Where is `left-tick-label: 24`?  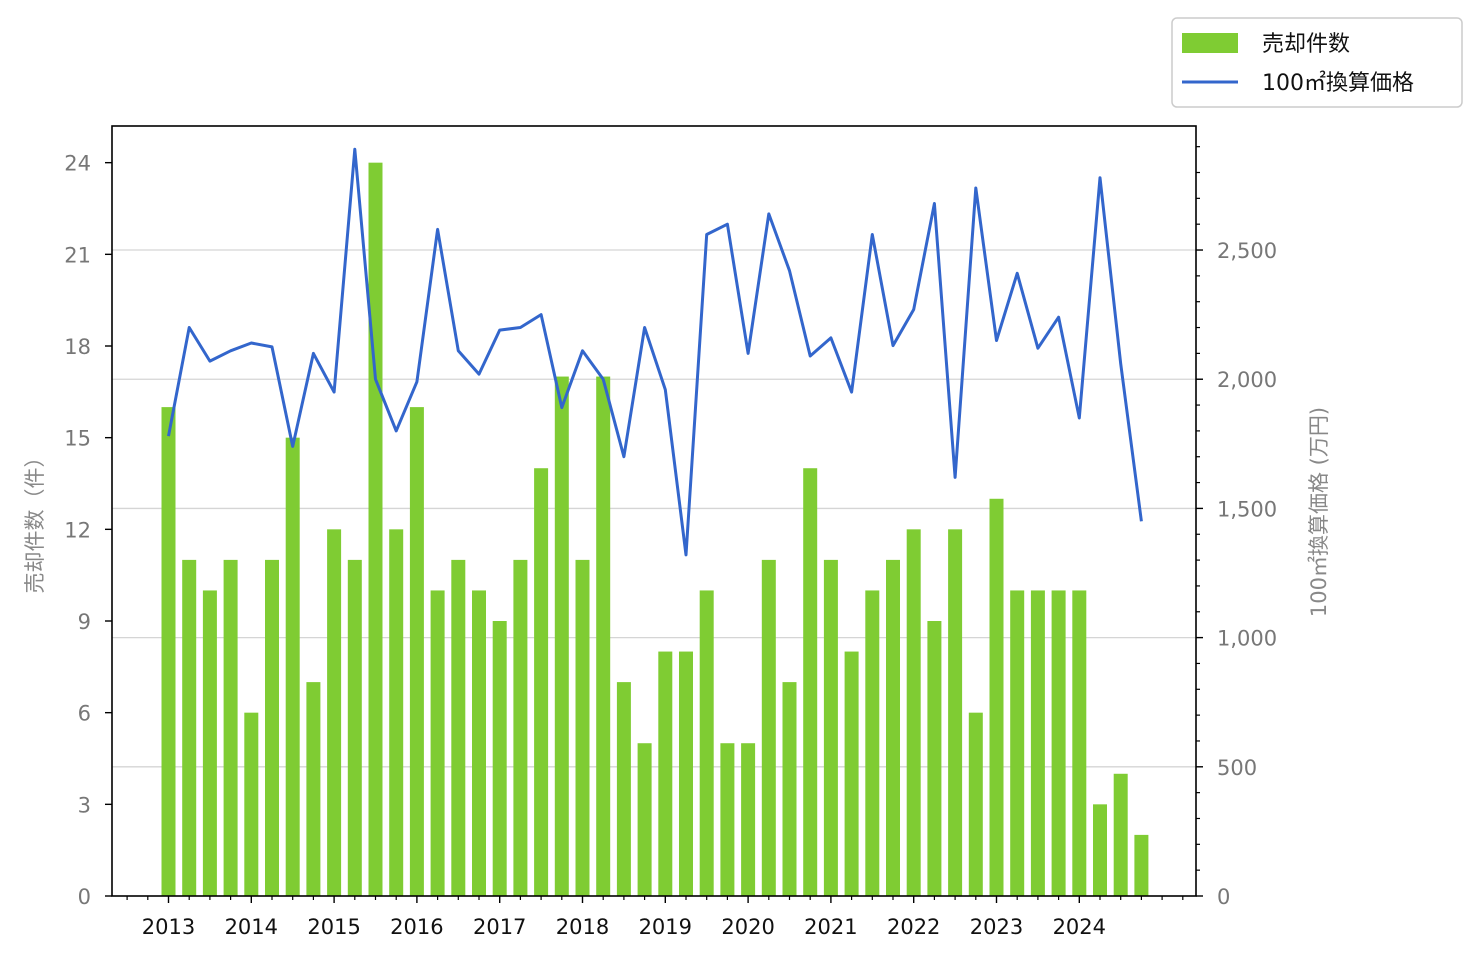
left-tick-label: 24 is located at coordinates (77, 164).